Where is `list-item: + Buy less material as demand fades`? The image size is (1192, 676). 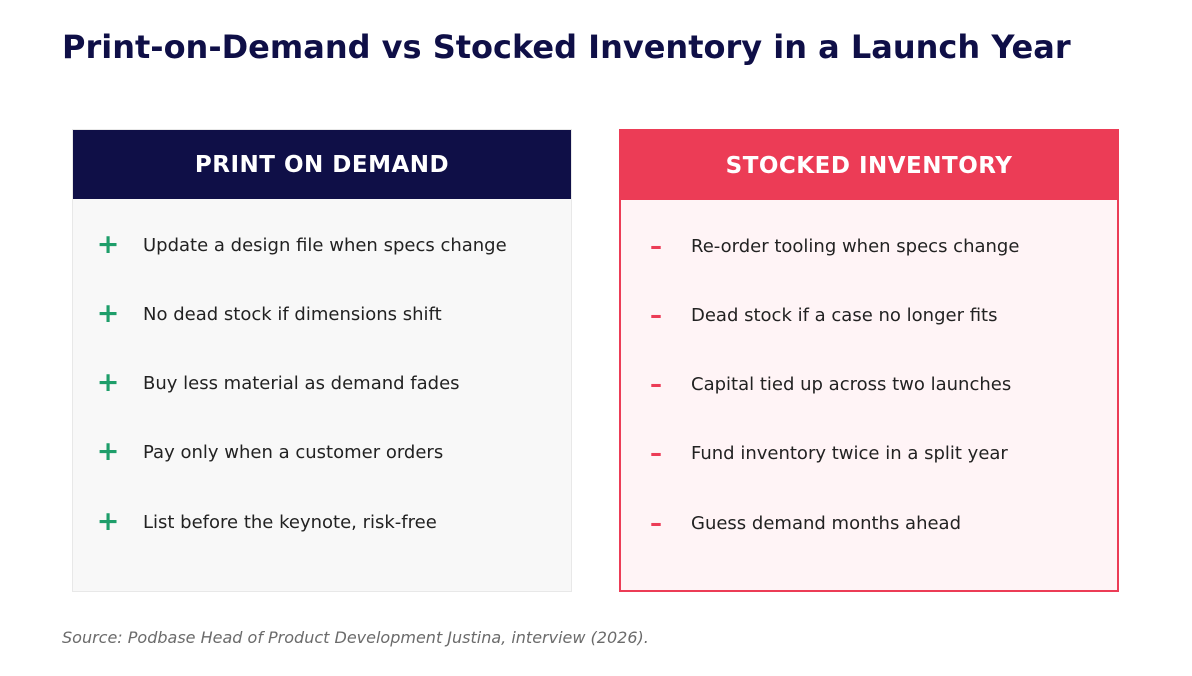
list-item: + Buy less material as demand fades is located at coordinates (266, 383).